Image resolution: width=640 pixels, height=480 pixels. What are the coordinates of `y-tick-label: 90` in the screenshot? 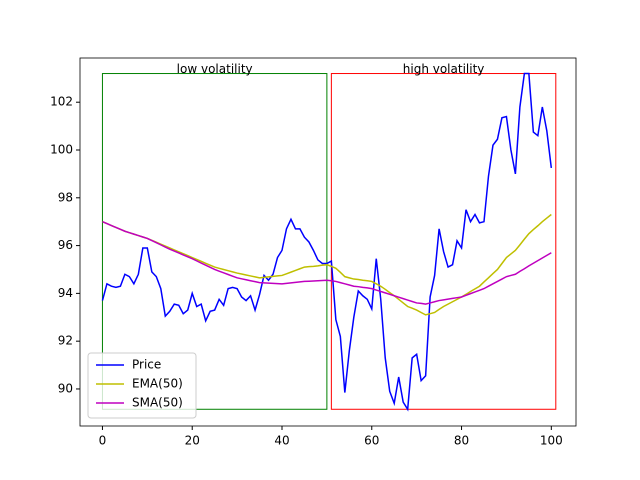 It's located at (65, 388).